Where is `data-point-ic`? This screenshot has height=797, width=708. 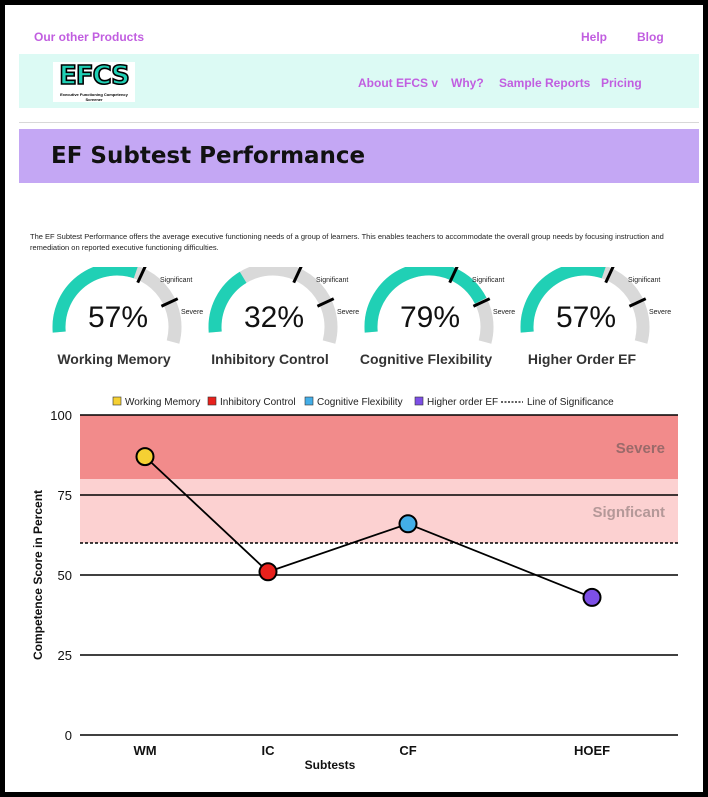
data-point-ic is located at coordinates (268, 572).